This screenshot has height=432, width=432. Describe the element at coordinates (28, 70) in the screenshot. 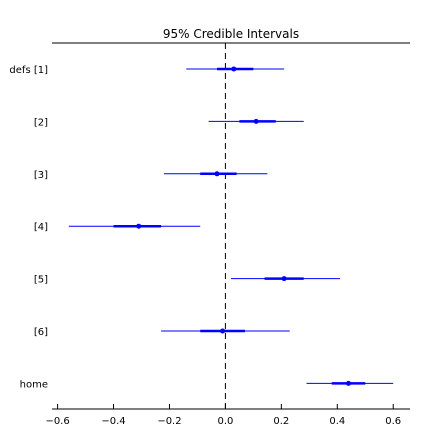

I see `y-tick-label: defs [1]` at that location.